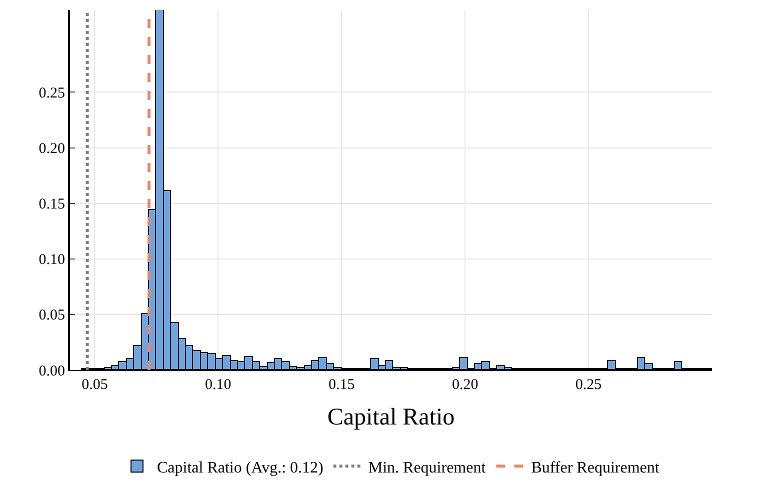 The image size is (757, 493). I want to click on y-tick-label: 0.20, so click(51, 149).